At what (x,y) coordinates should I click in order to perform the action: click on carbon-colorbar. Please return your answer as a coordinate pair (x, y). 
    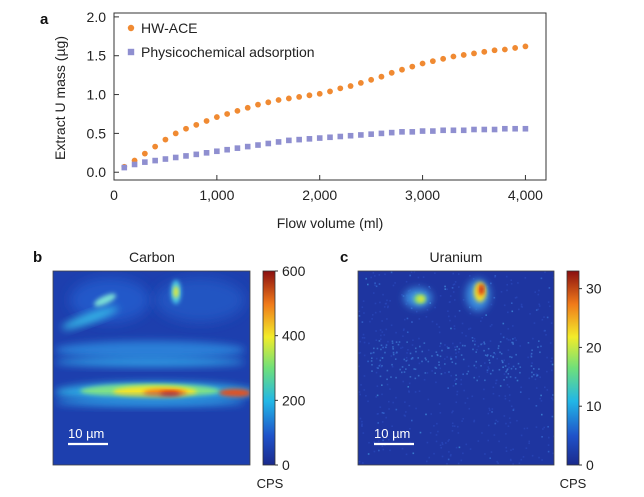
    Looking at the image, I should click on (269, 368).